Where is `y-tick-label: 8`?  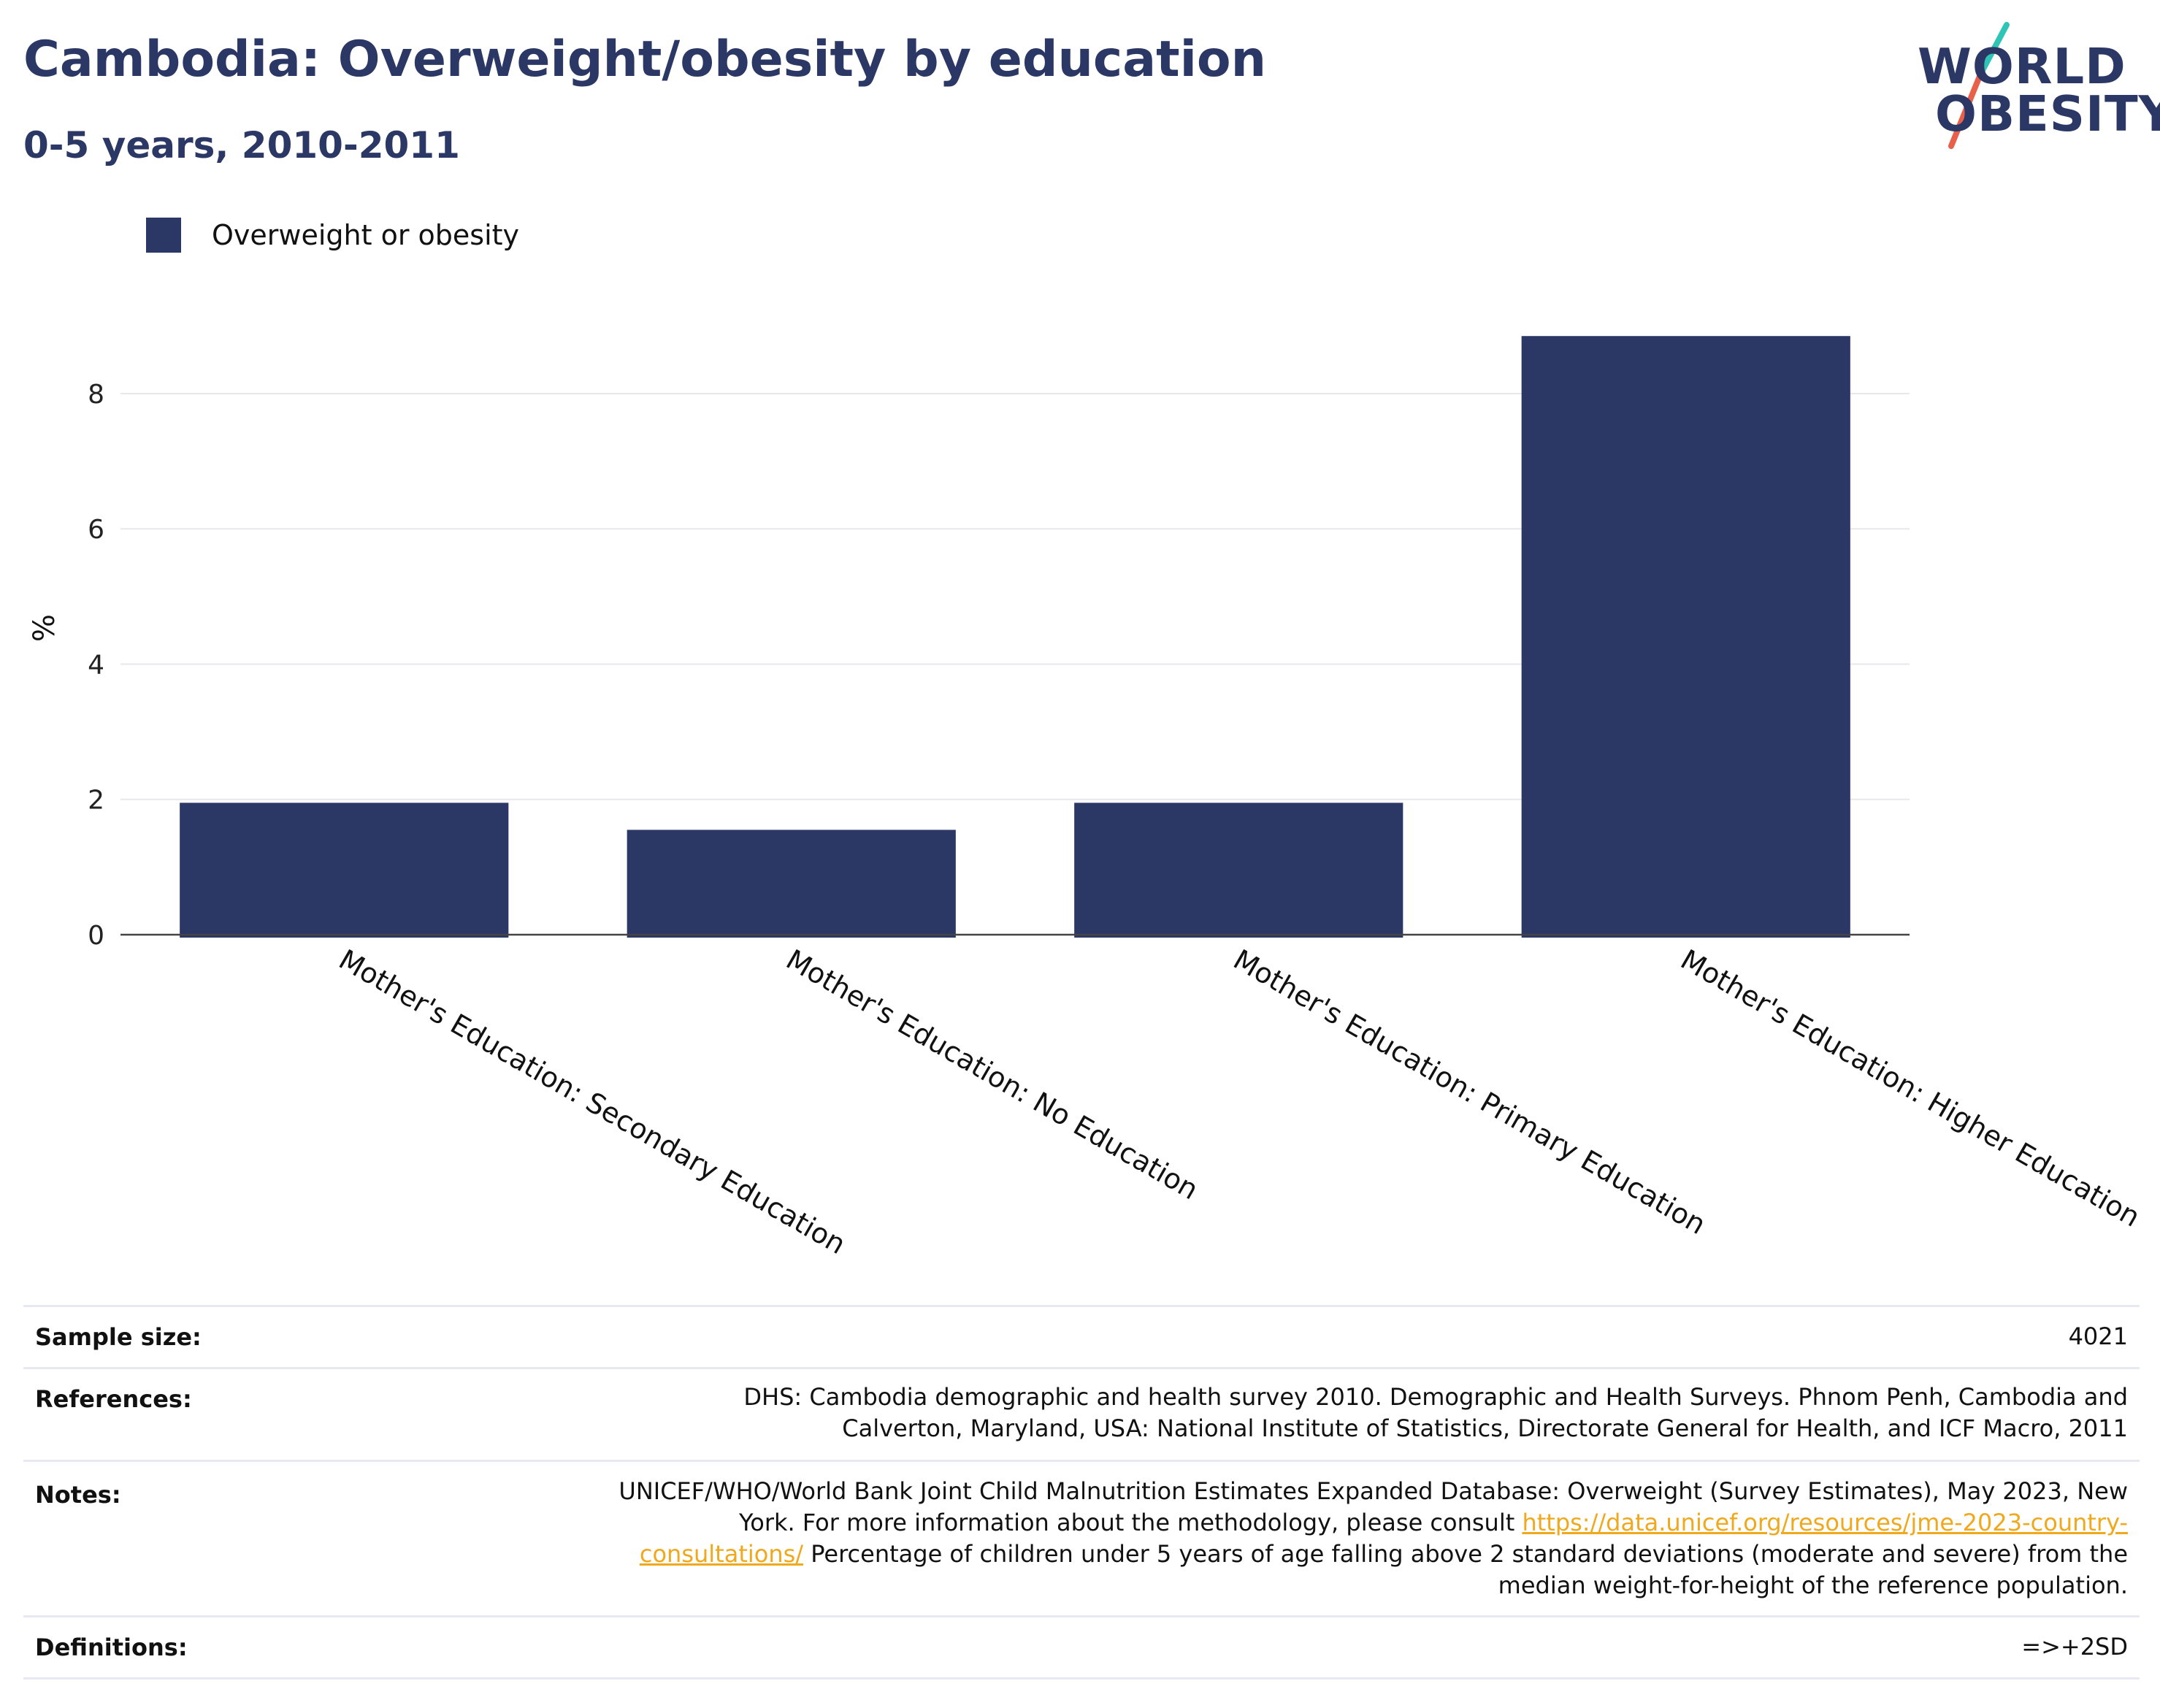
y-tick-label: 8 is located at coordinates (96, 395).